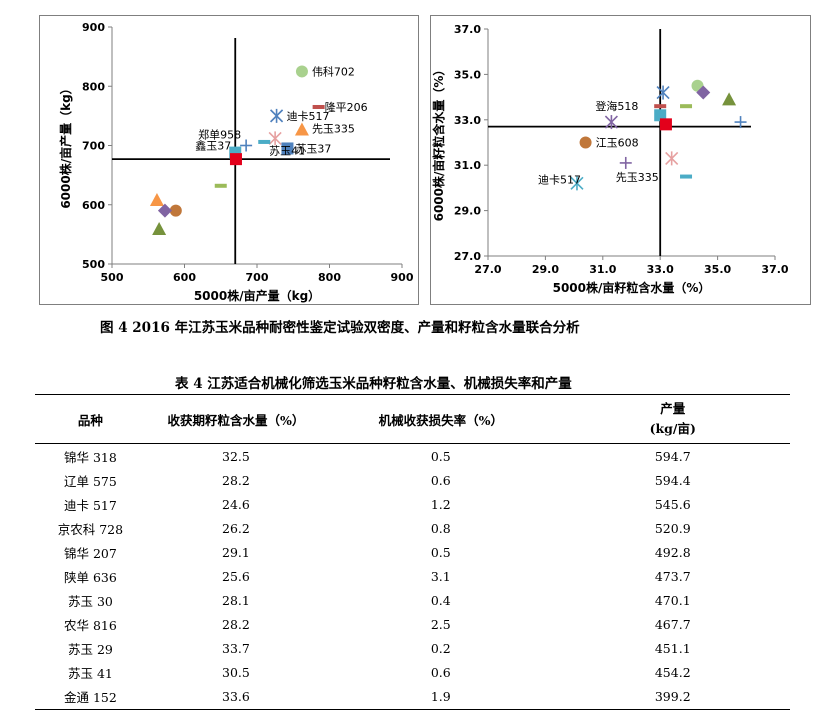 This screenshot has height=711, width=823. I want to click on x-tick-label: 37.0, so click(774, 269).